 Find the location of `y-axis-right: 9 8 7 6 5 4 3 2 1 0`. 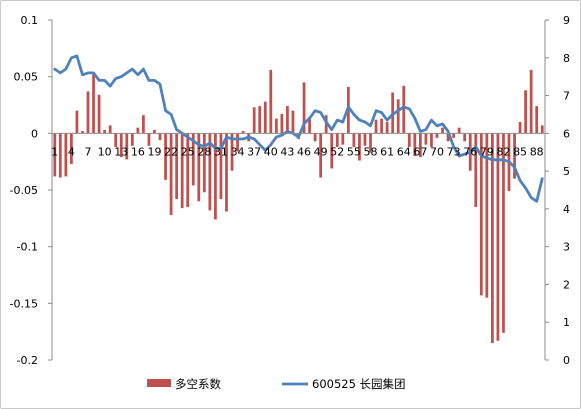

y-axis-right: 9 8 7 6 5 4 3 2 1 0 is located at coordinates (557, 190).